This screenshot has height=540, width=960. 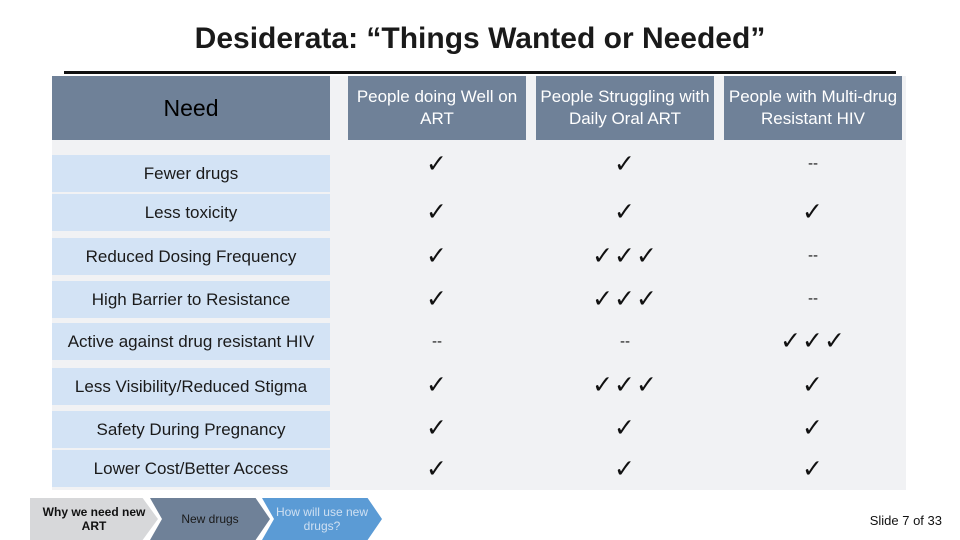 I want to click on row-label-reduced-dosing-frequency: Reduced Dosing Frequency, so click(x=191, y=256).